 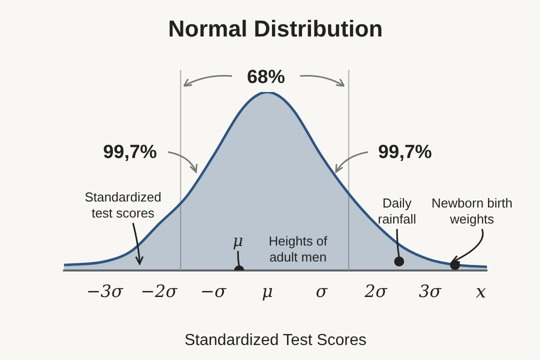 I want to click on annotation: Standardized test scores, so click(x=123, y=205).